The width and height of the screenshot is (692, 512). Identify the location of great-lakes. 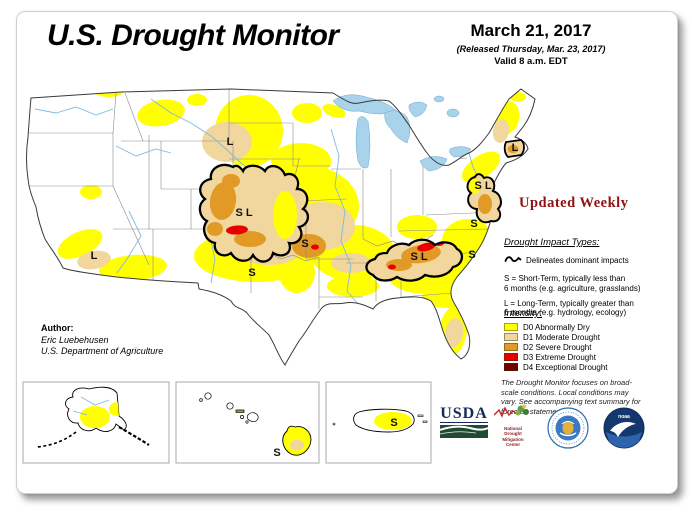
(402, 133).